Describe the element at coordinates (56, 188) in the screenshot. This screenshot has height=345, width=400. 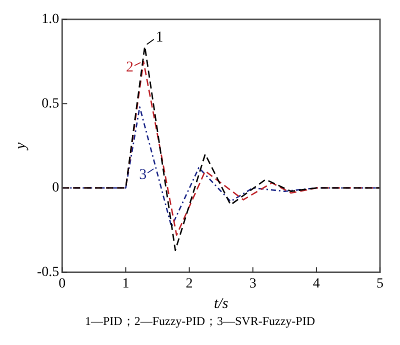
I see `y-tick-label: 0` at that location.